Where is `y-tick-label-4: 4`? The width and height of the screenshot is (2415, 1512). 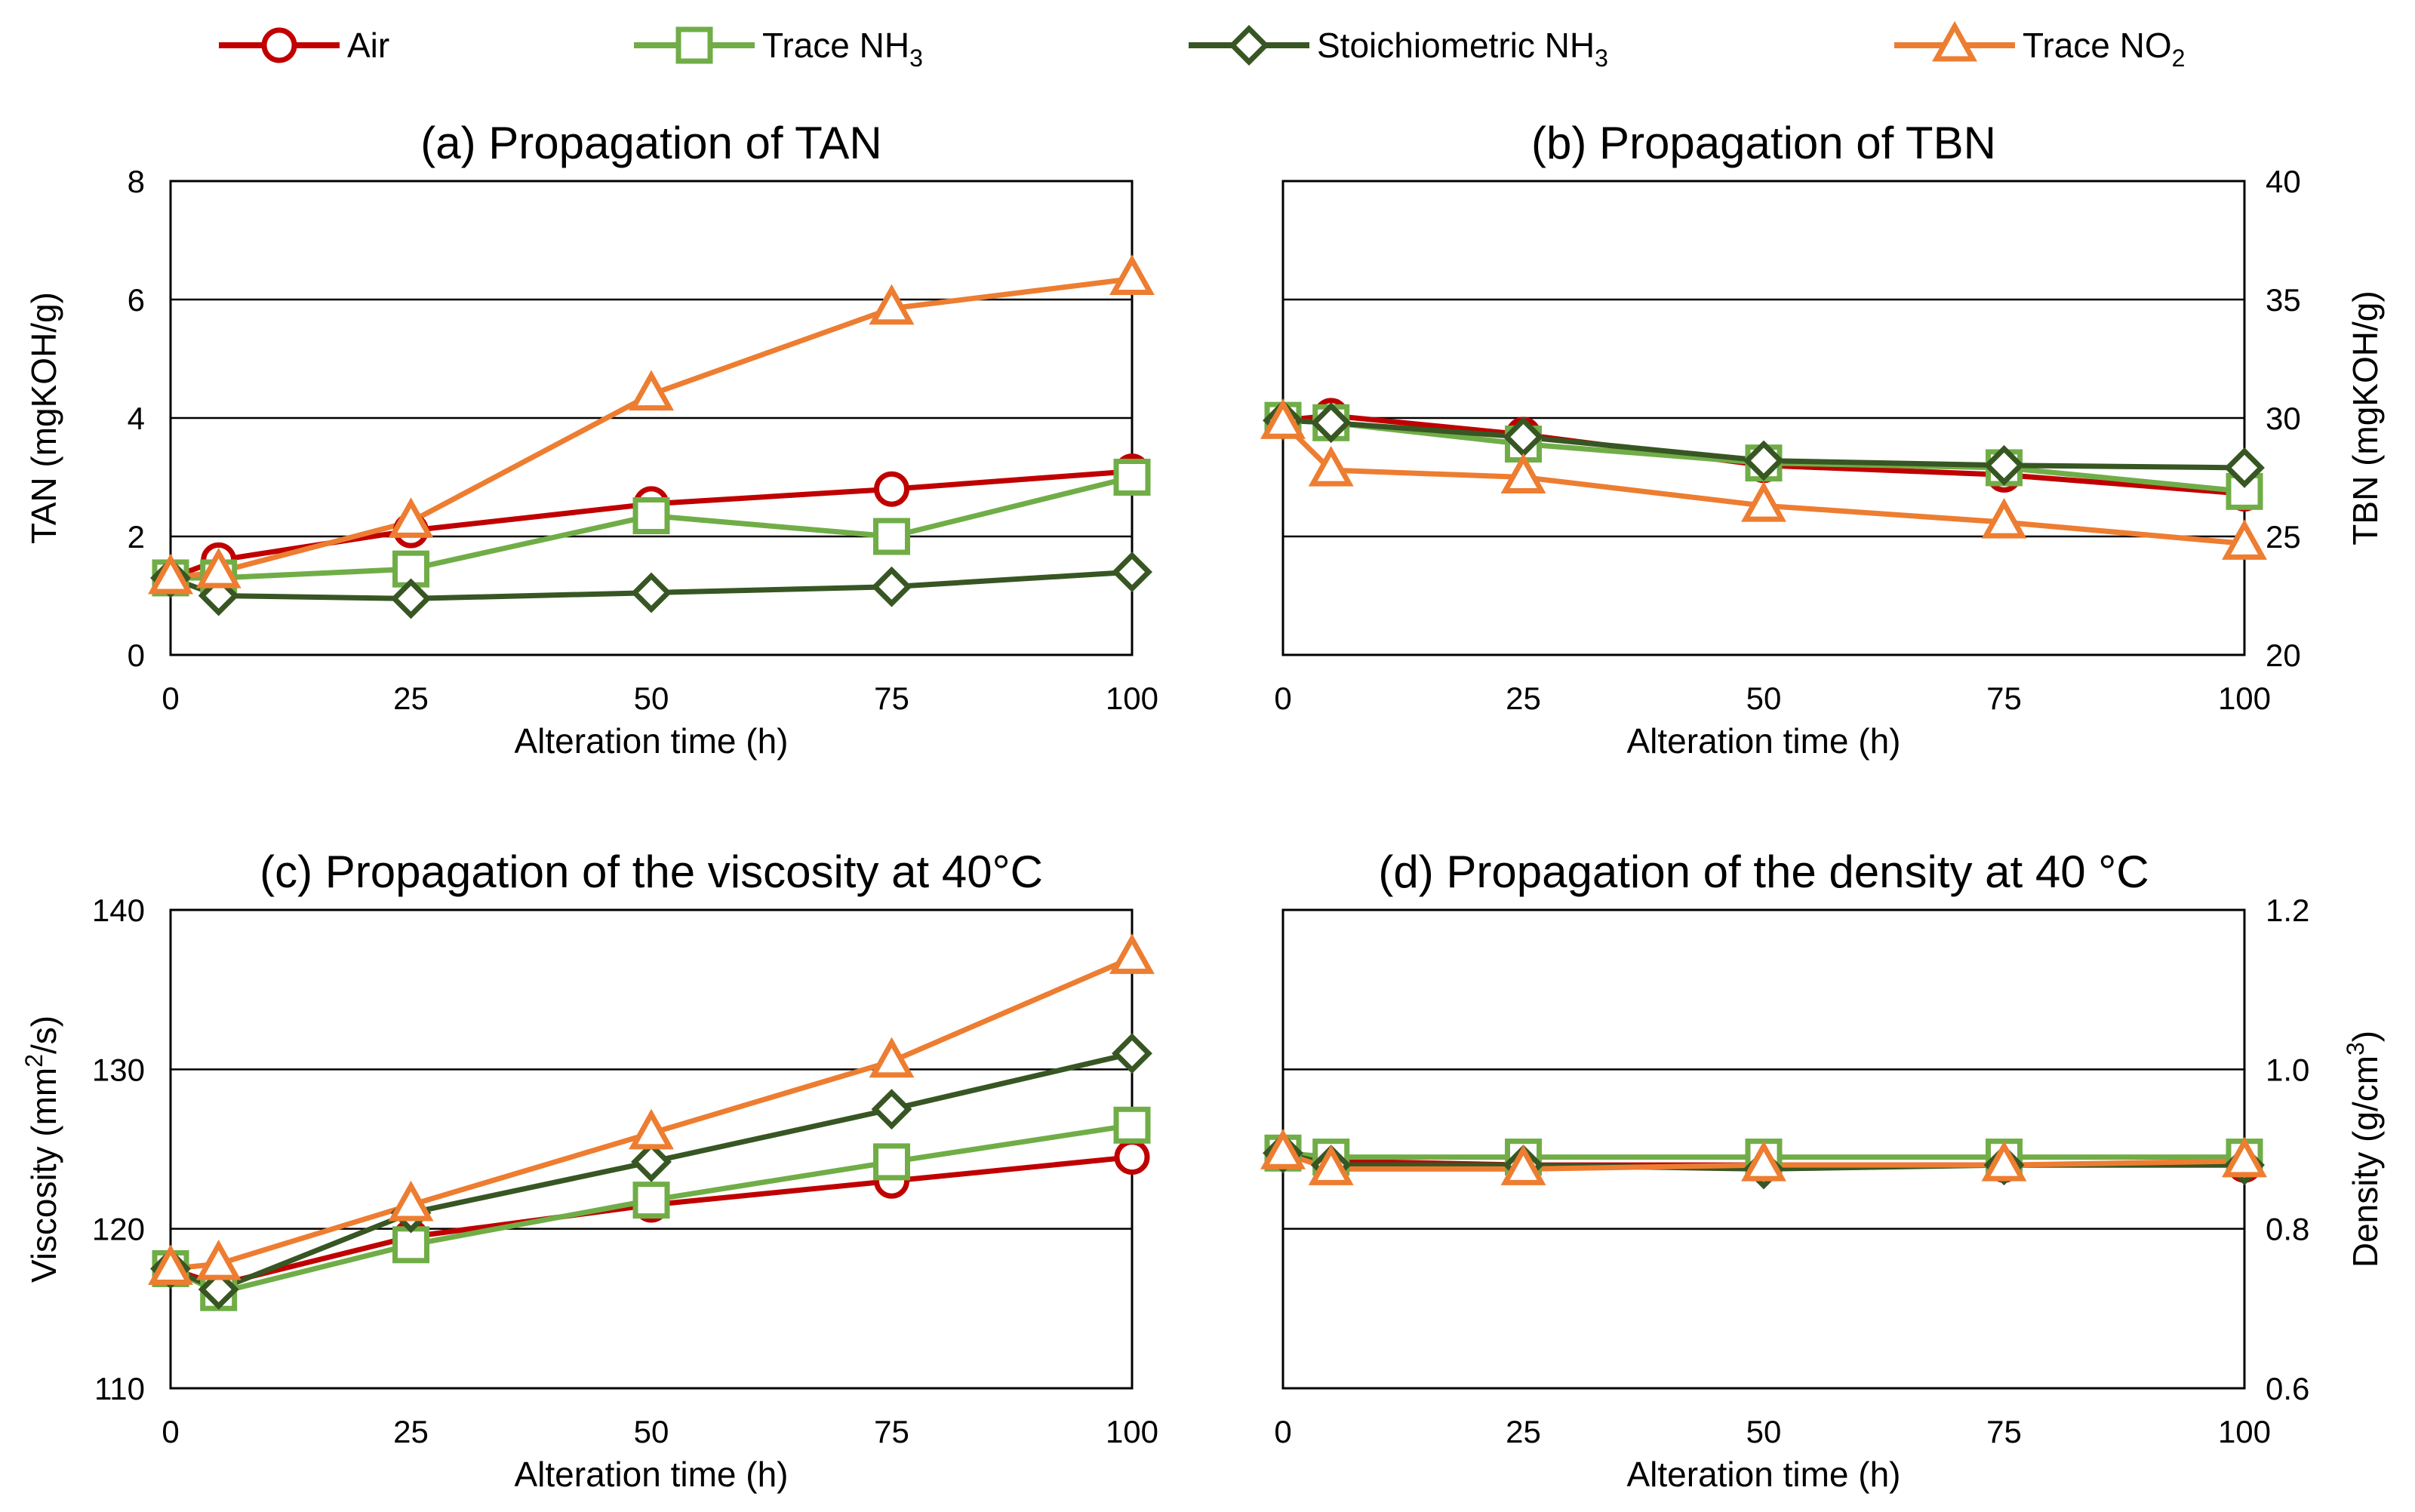 y-tick-label-4: 4 is located at coordinates (136, 418).